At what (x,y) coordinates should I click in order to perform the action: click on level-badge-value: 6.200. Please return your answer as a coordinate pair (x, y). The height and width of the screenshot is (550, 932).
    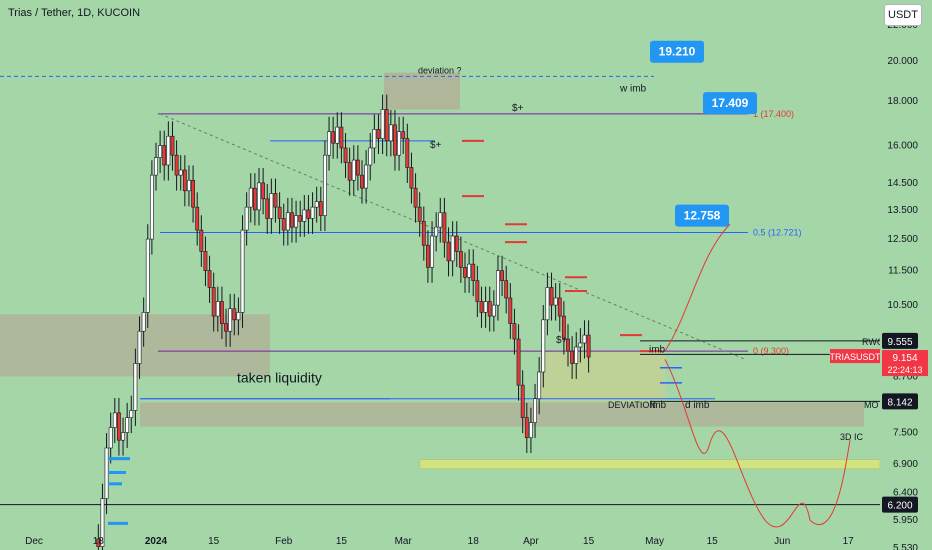
    Looking at the image, I should click on (899, 506).